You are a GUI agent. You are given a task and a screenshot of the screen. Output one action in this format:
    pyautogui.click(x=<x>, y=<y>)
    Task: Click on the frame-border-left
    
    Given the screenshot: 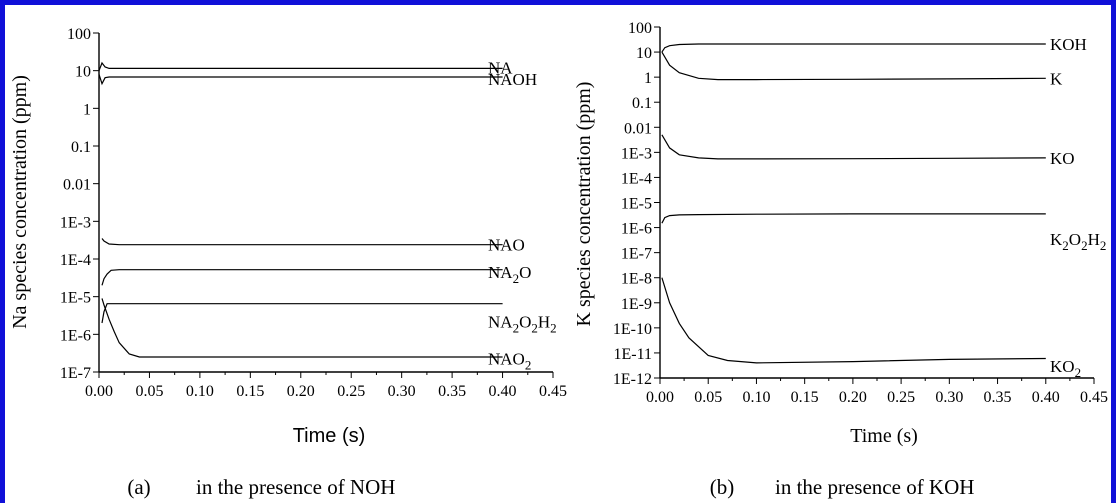 What is the action you would take?
    pyautogui.click(x=2, y=251)
    